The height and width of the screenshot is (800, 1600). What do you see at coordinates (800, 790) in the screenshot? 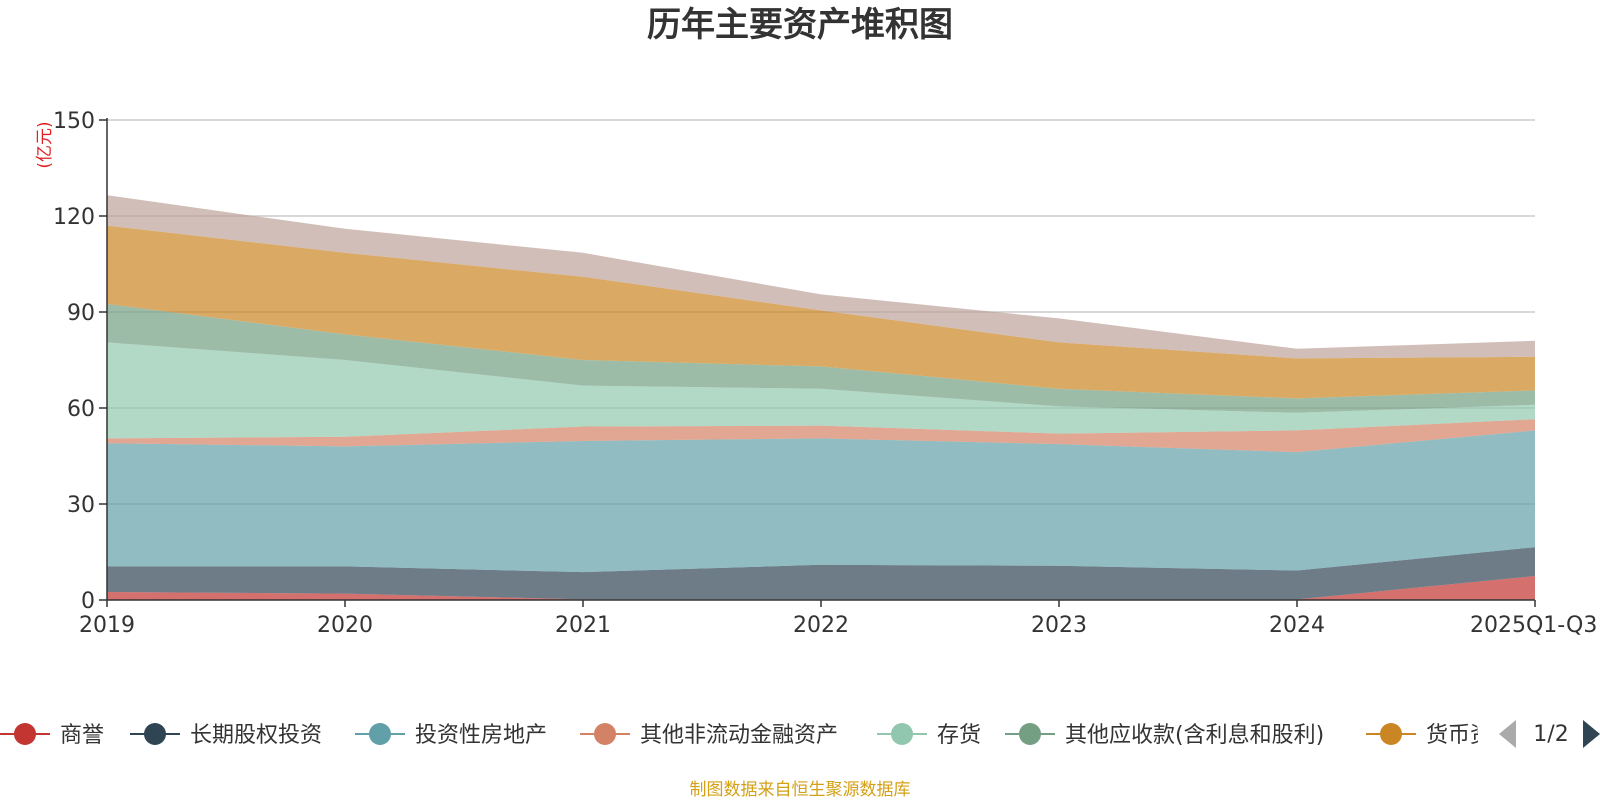
I see `source-note: 制图数据来自恒生聚源数据库` at bounding box center [800, 790].